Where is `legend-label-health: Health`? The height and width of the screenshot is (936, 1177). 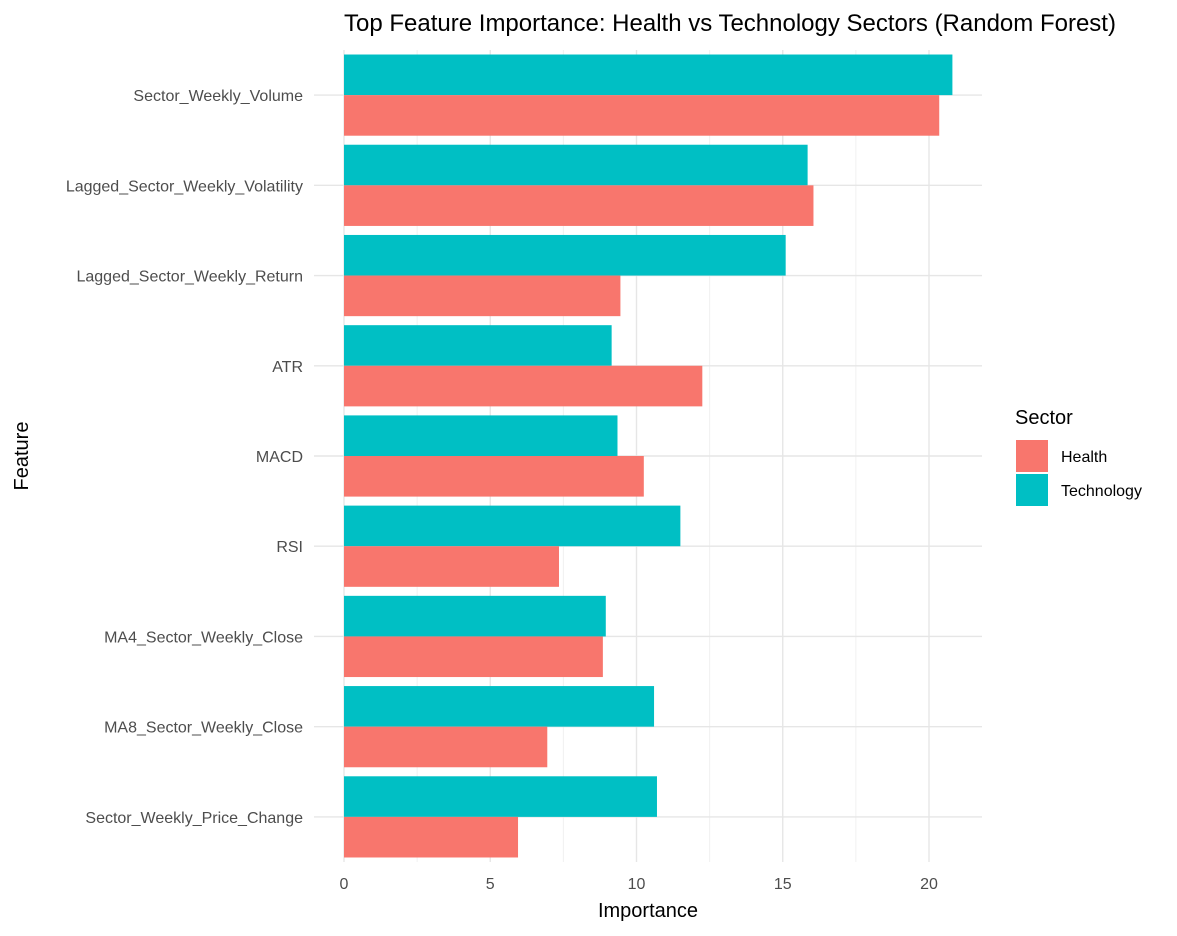 legend-label-health: Health is located at coordinates (1084, 457).